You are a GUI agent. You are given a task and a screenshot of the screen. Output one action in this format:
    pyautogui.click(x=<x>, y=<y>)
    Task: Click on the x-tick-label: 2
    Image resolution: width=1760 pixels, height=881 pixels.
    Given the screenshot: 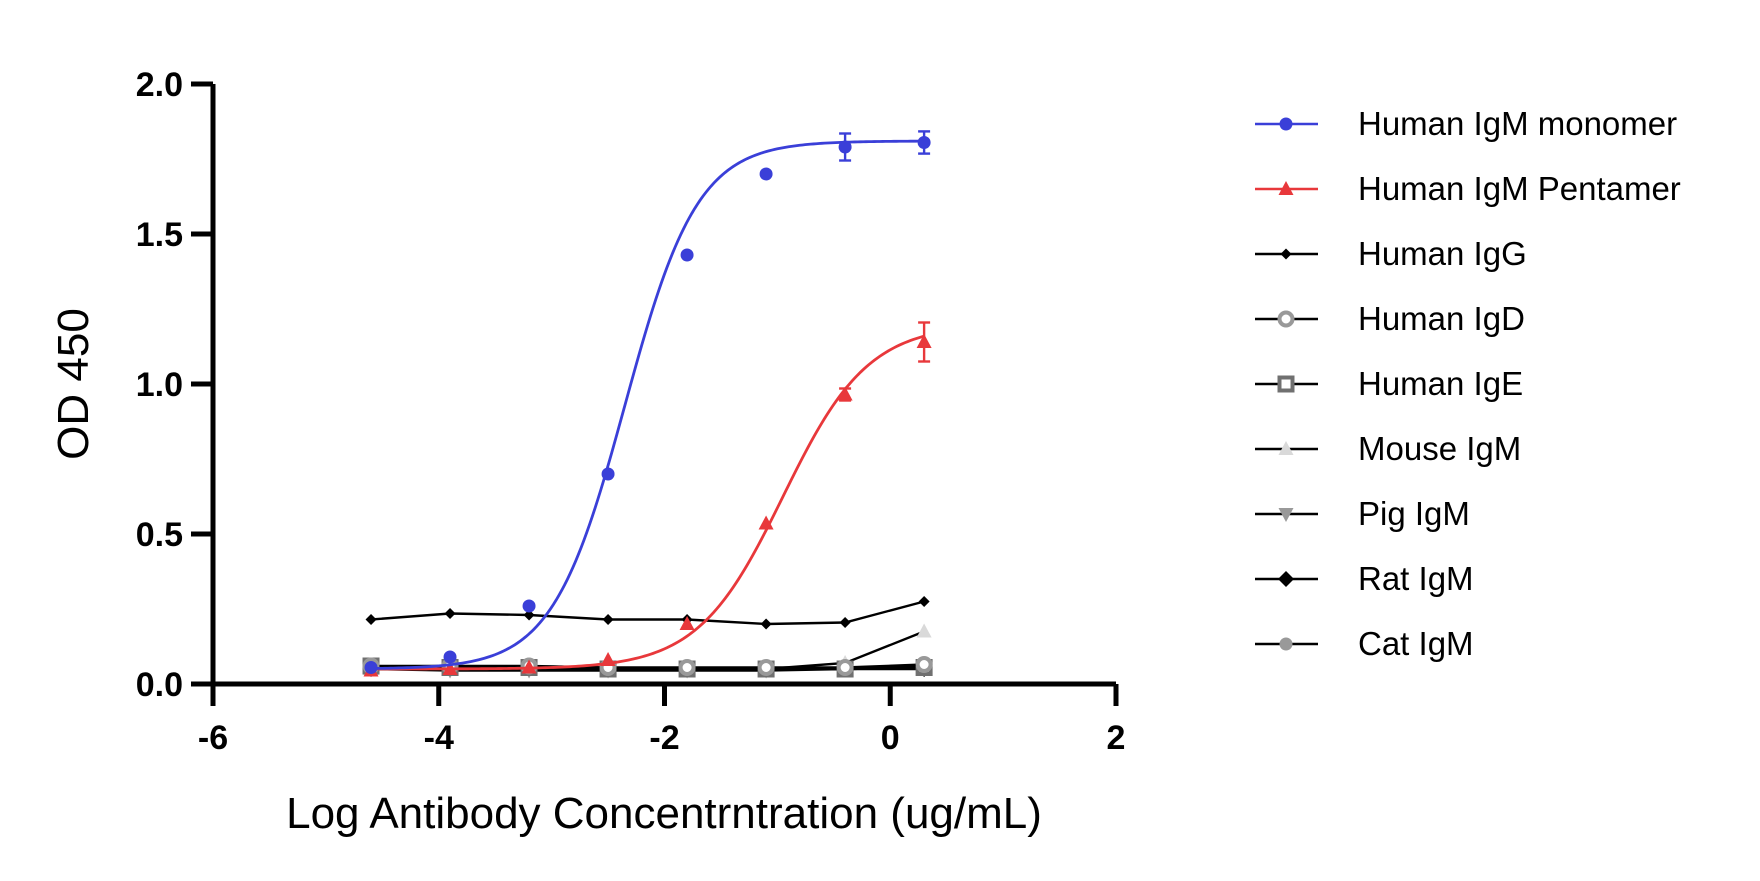 What is the action you would take?
    pyautogui.click(x=1116, y=738)
    